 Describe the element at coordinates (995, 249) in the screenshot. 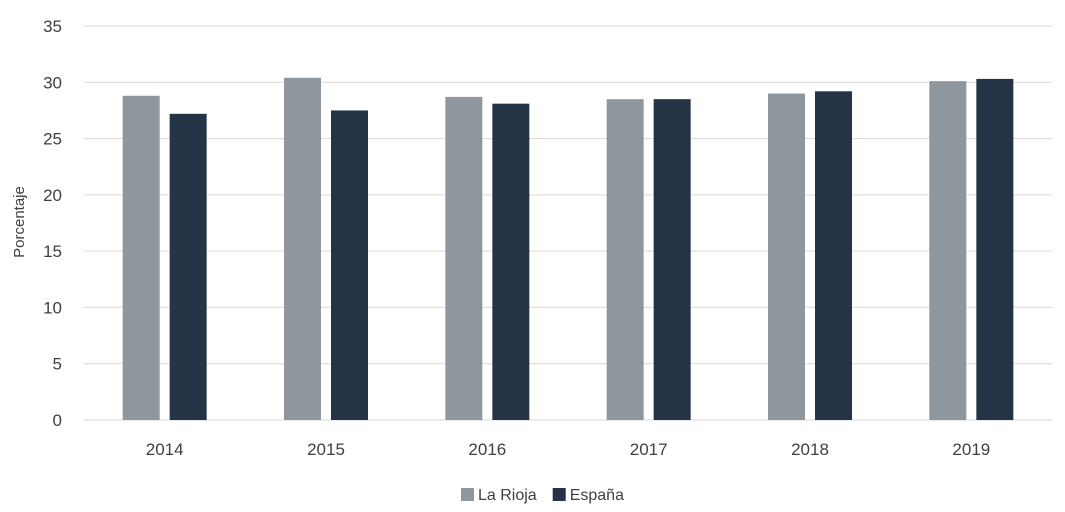

I see `bar-espa-a-2019` at that location.